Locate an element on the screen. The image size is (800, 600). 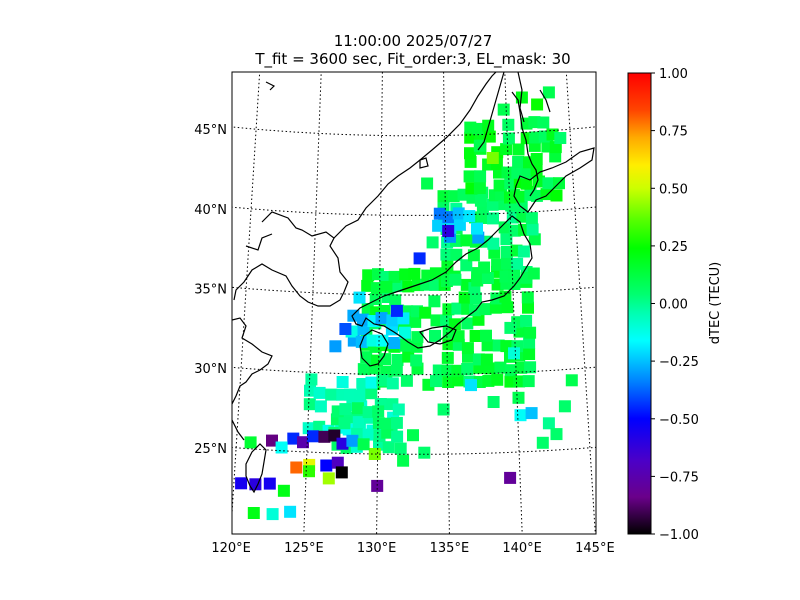
parallel-line is located at coordinates (414, 131).